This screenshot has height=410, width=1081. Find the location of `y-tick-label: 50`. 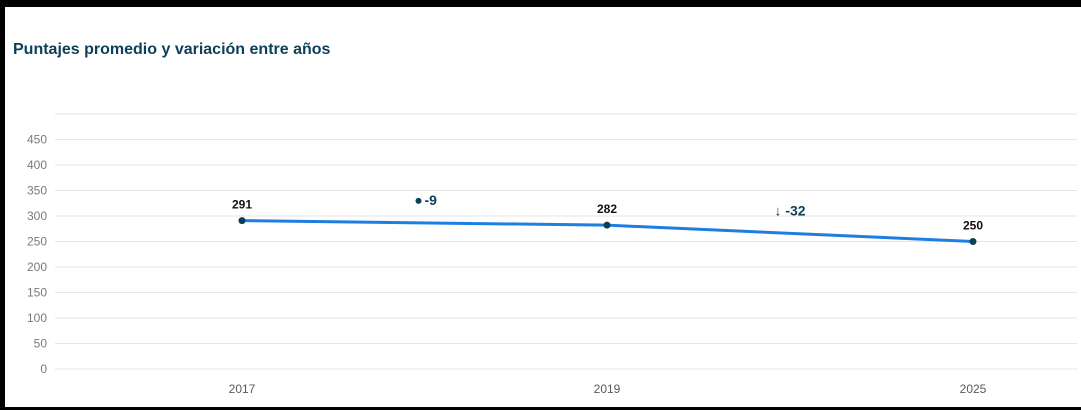

y-tick-label: 50 is located at coordinates (41, 344).